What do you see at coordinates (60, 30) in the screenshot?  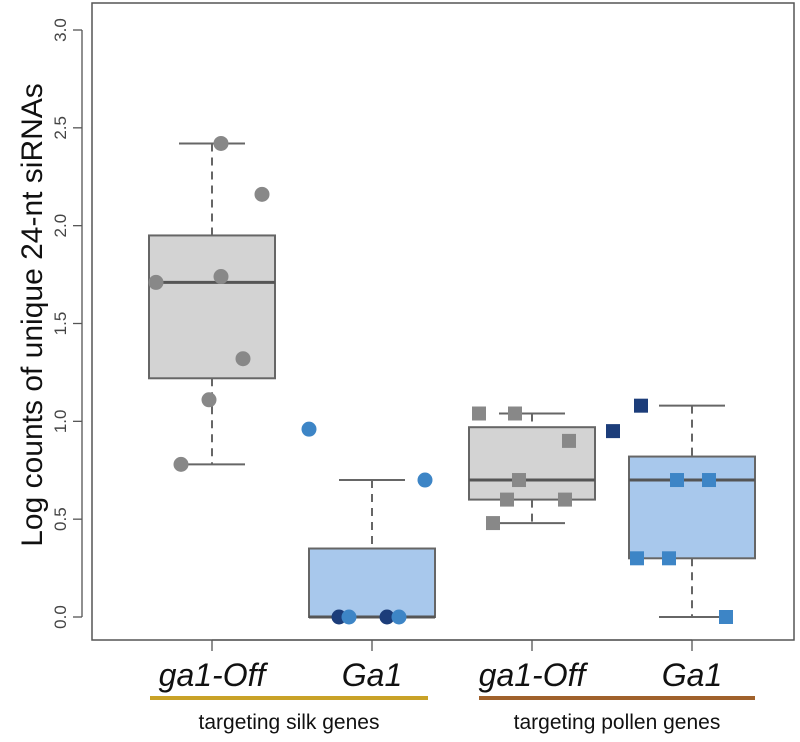 I see `y-tick-label: 3.0` at bounding box center [60, 30].